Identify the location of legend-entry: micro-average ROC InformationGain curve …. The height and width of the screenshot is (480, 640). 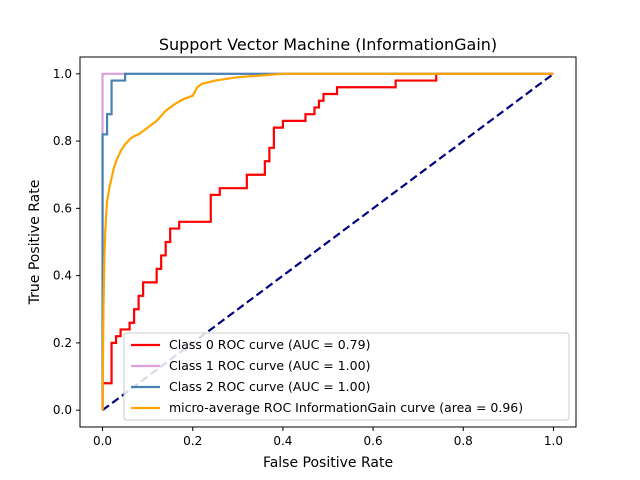
(346, 407).